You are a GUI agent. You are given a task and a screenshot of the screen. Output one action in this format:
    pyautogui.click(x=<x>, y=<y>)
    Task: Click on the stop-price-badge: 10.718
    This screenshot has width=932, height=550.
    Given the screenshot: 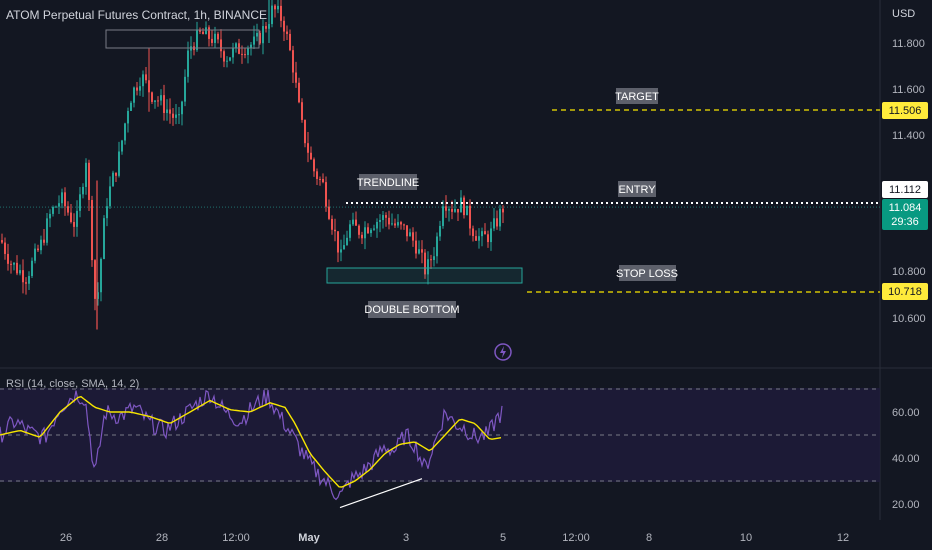 What is the action you would take?
    pyautogui.click(x=905, y=291)
    